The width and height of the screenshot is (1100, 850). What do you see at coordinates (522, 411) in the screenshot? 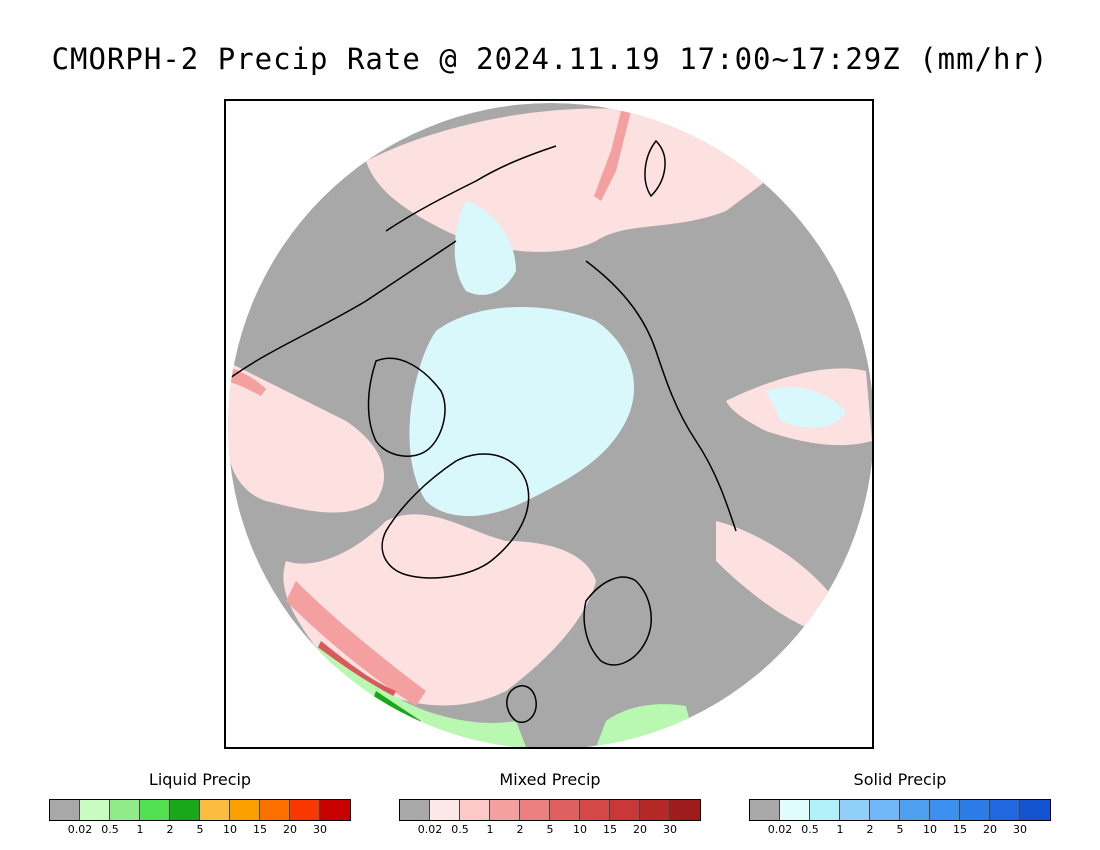
I see `solid-precip-region-arctic` at bounding box center [522, 411].